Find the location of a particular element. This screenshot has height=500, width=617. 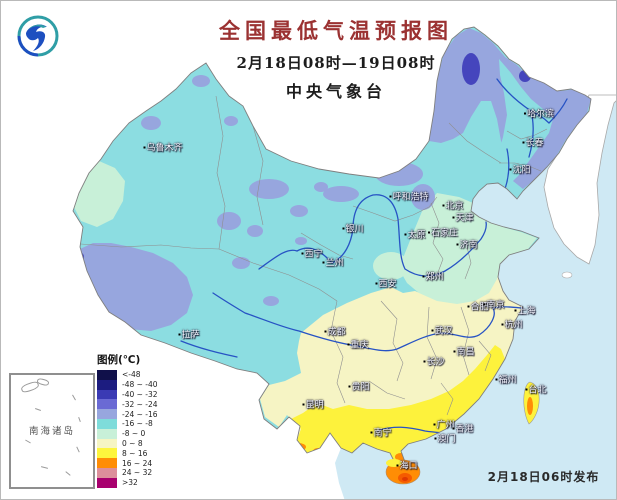

legend-item: -16 ~ -8 is located at coordinates (127, 423).